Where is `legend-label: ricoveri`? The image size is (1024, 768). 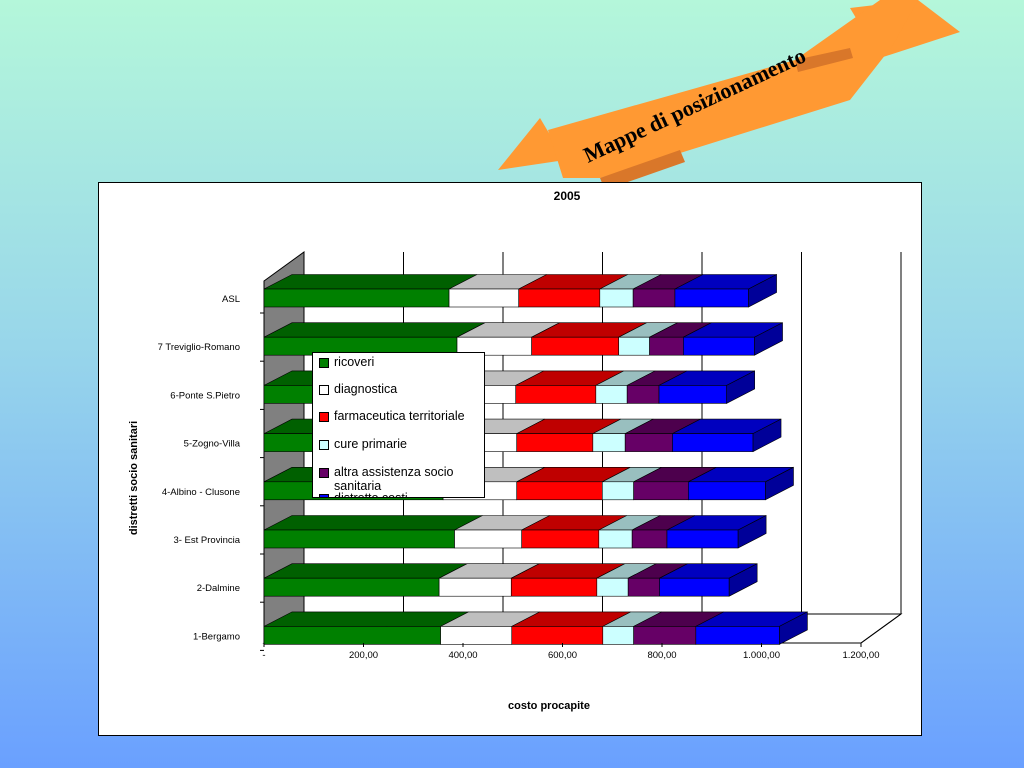 legend-label: ricoveri is located at coordinates (354, 362).